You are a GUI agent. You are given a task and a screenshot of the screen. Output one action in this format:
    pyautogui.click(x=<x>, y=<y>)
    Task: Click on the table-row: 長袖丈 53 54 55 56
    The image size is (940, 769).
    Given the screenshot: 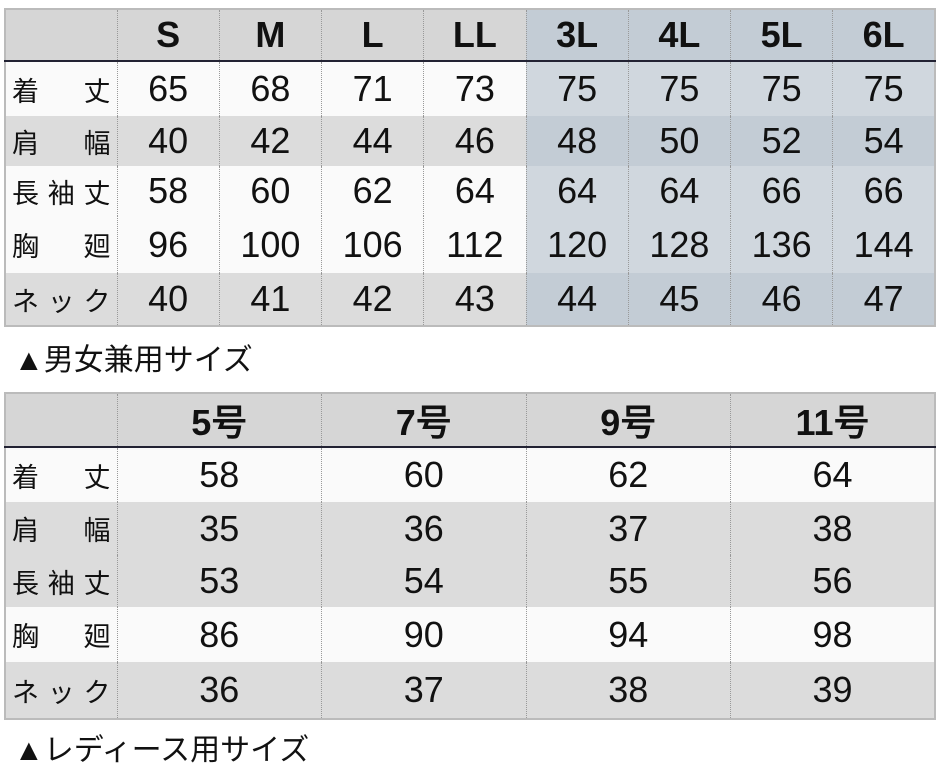 What is the action you would take?
    pyautogui.click(x=470, y=581)
    